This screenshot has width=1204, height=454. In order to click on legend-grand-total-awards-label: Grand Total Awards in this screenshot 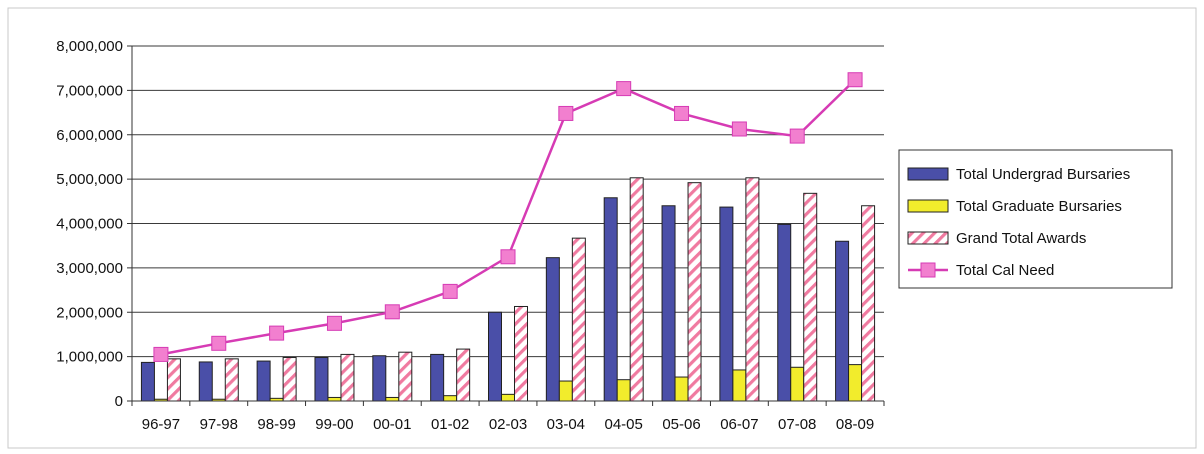, I will do `click(1021, 238)`.